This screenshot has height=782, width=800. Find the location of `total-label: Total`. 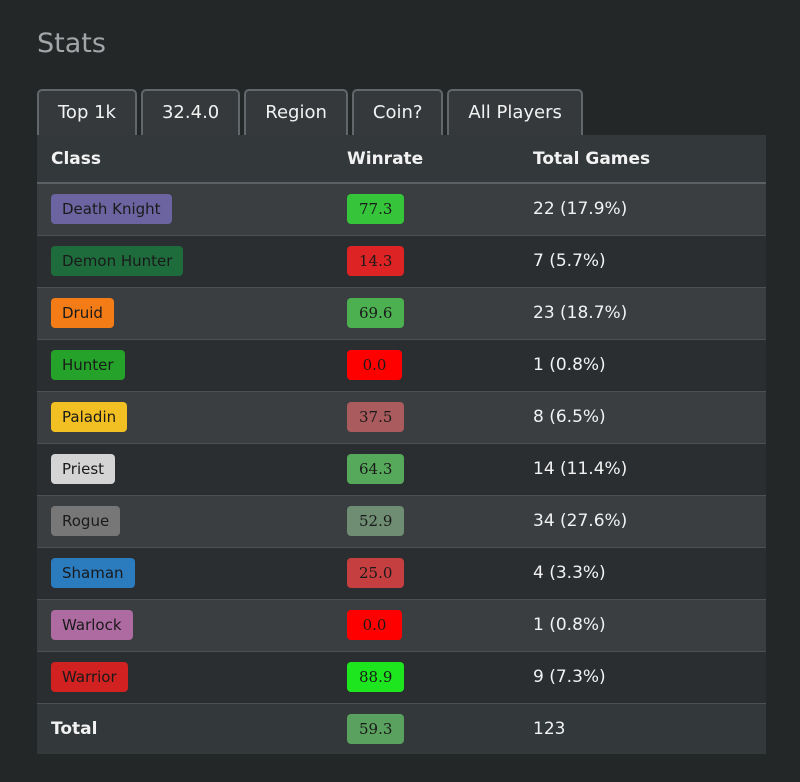

total-label: Total is located at coordinates (74, 728).